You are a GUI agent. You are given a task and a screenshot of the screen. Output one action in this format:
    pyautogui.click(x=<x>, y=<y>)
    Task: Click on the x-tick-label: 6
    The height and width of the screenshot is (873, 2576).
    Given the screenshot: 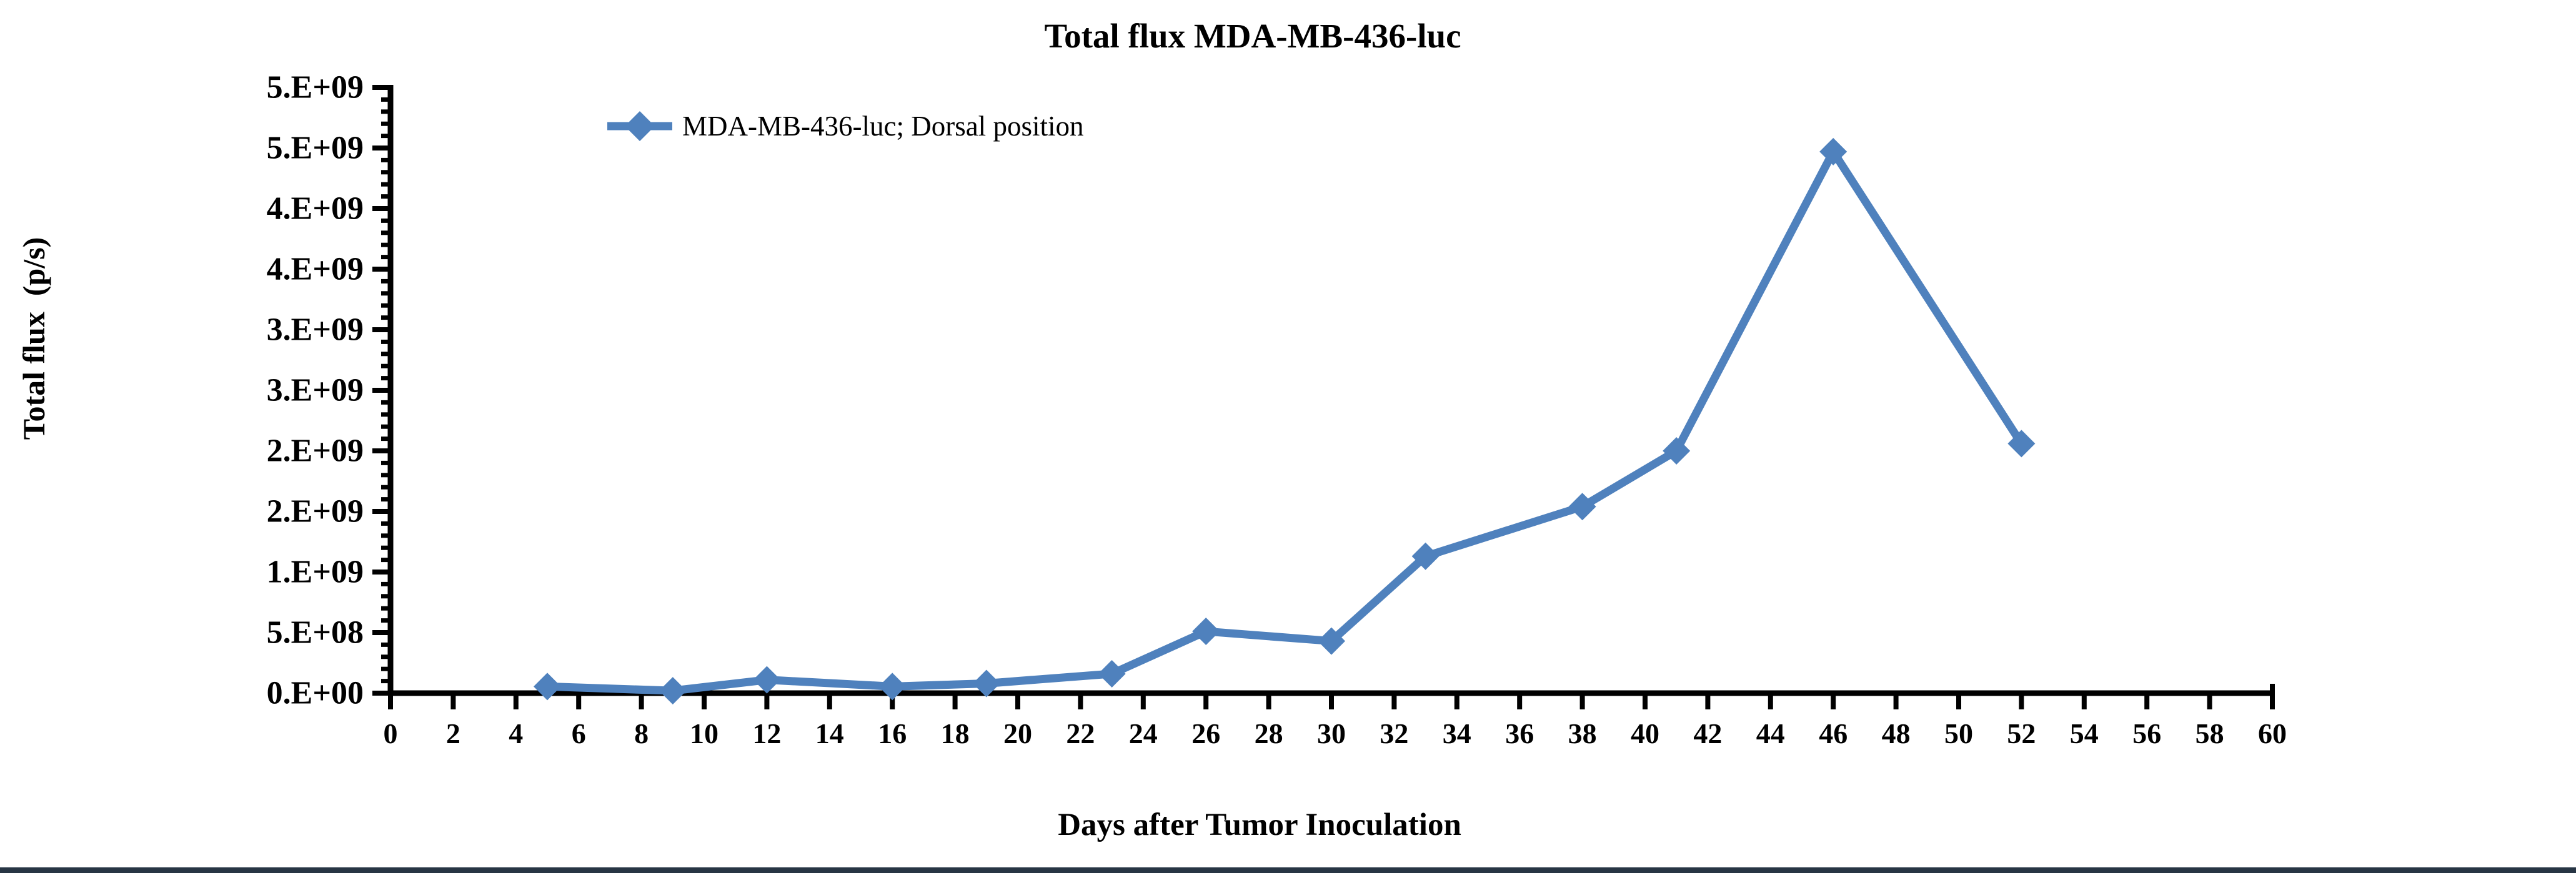 What is the action you would take?
    pyautogui.click(x=579, y=733)
    